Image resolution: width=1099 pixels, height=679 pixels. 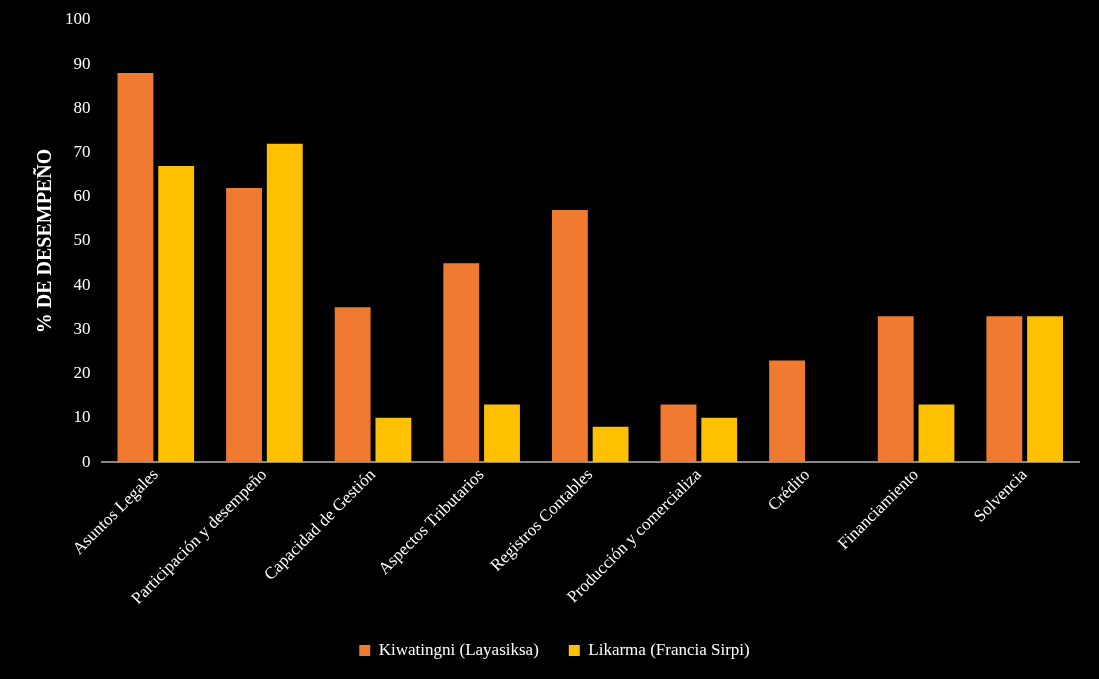 I want to click on y-tick-label: 20, so click(x=82, y=373).